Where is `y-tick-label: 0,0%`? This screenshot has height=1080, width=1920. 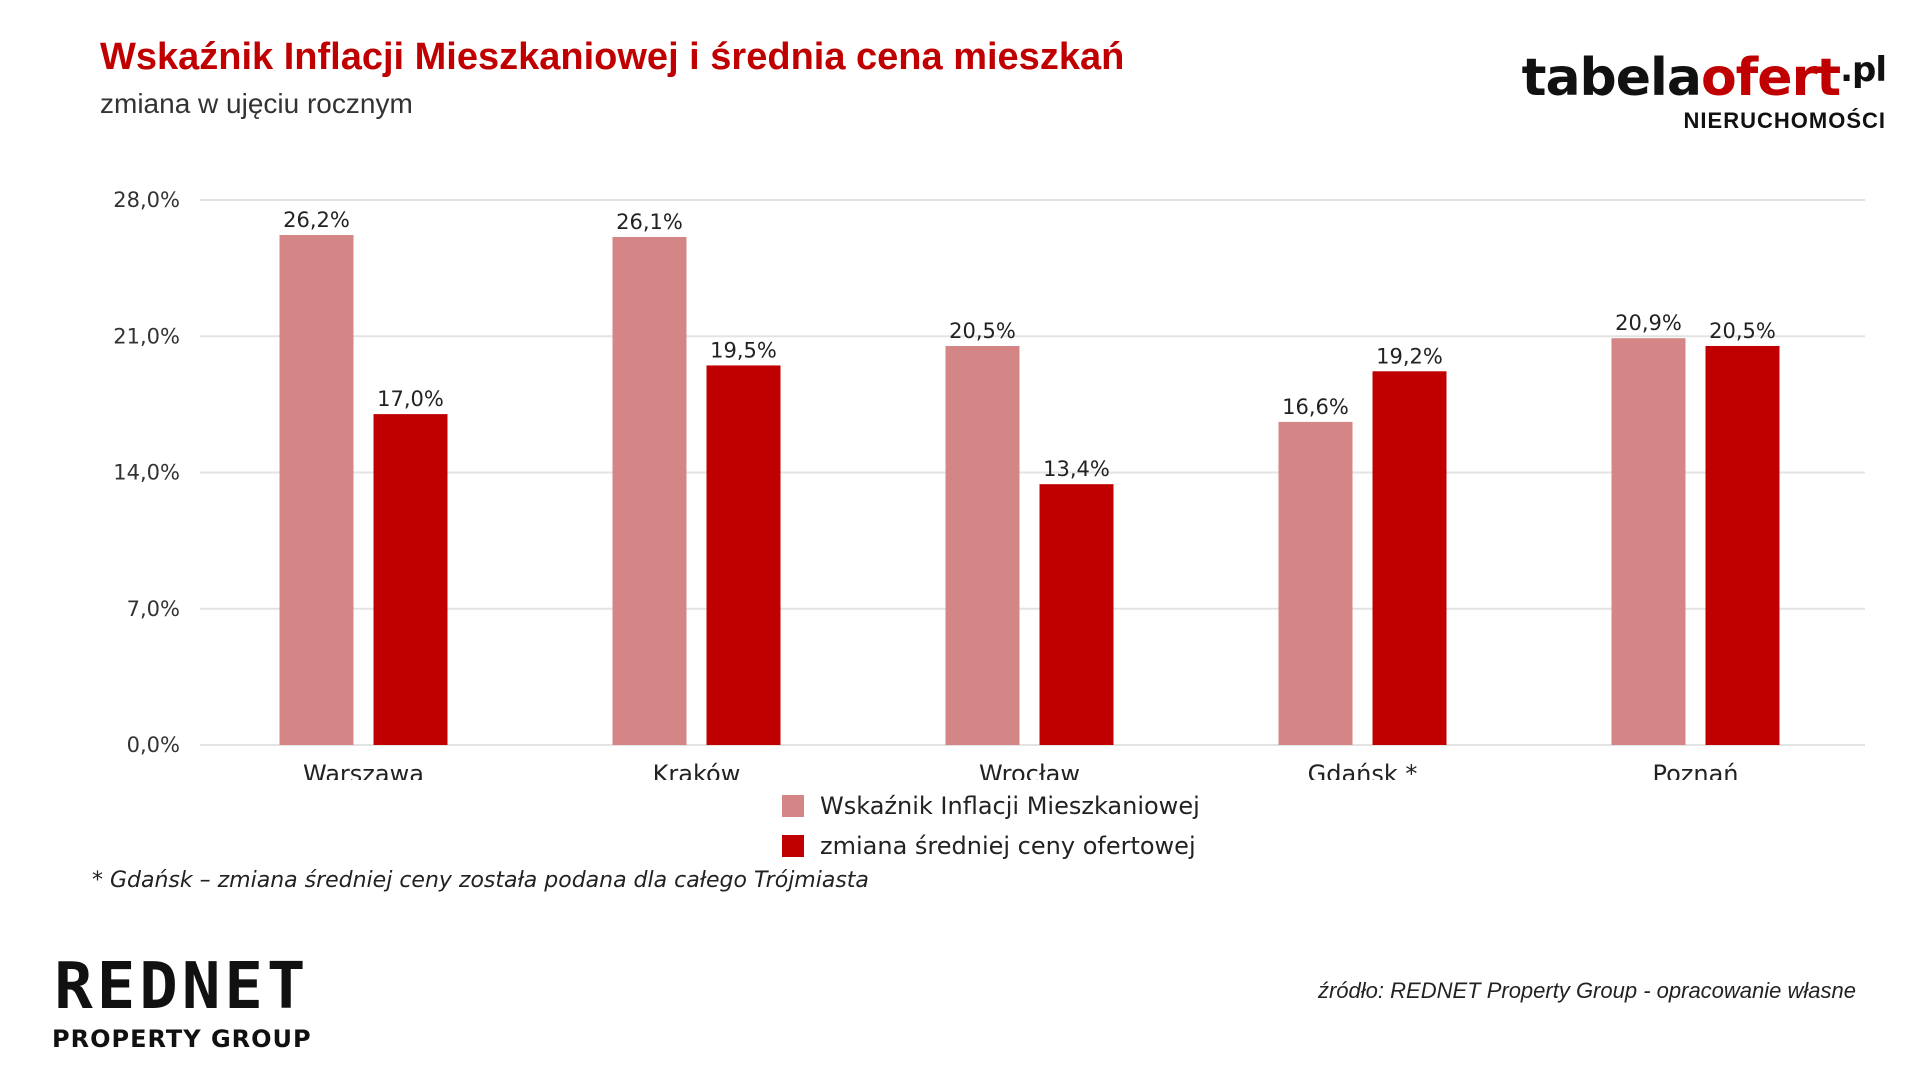 y-tick-label: 0,0% is located at coordinates (153, 745).